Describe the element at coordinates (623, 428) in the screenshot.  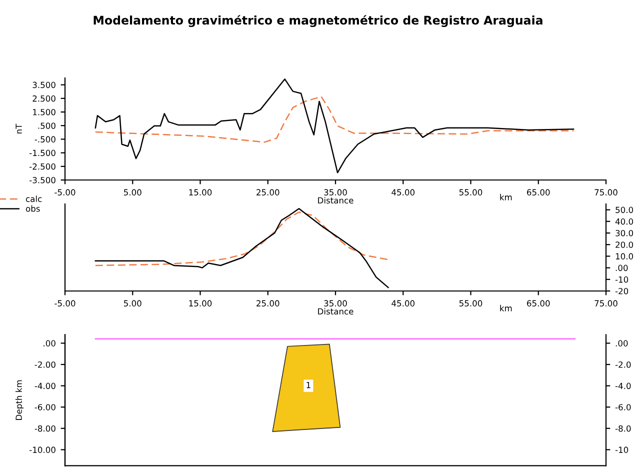
I see `y2-tick-label: -8.0` at that location.